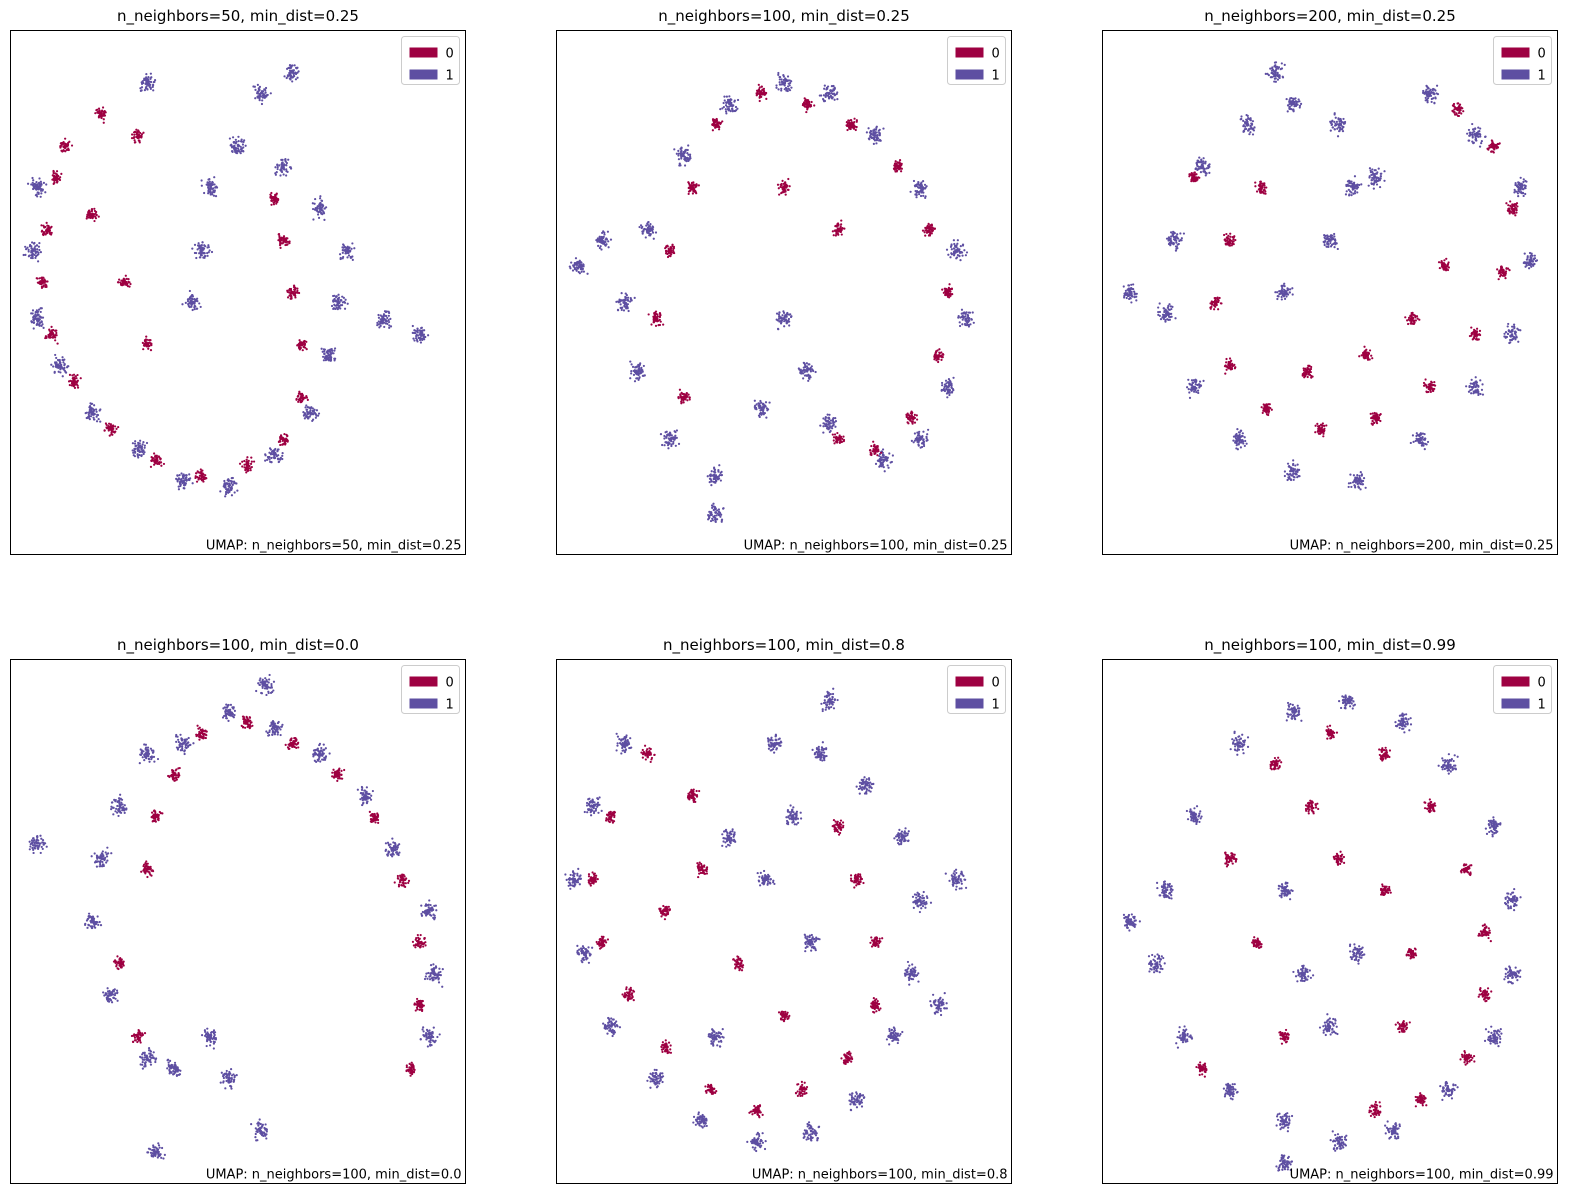 Image resolution: width=1570 pixels, height=1195 pixels. What do you see at coordinates (976, 60) in the screenshot?
I see `legend: 01` at bounding box center [976, 60].